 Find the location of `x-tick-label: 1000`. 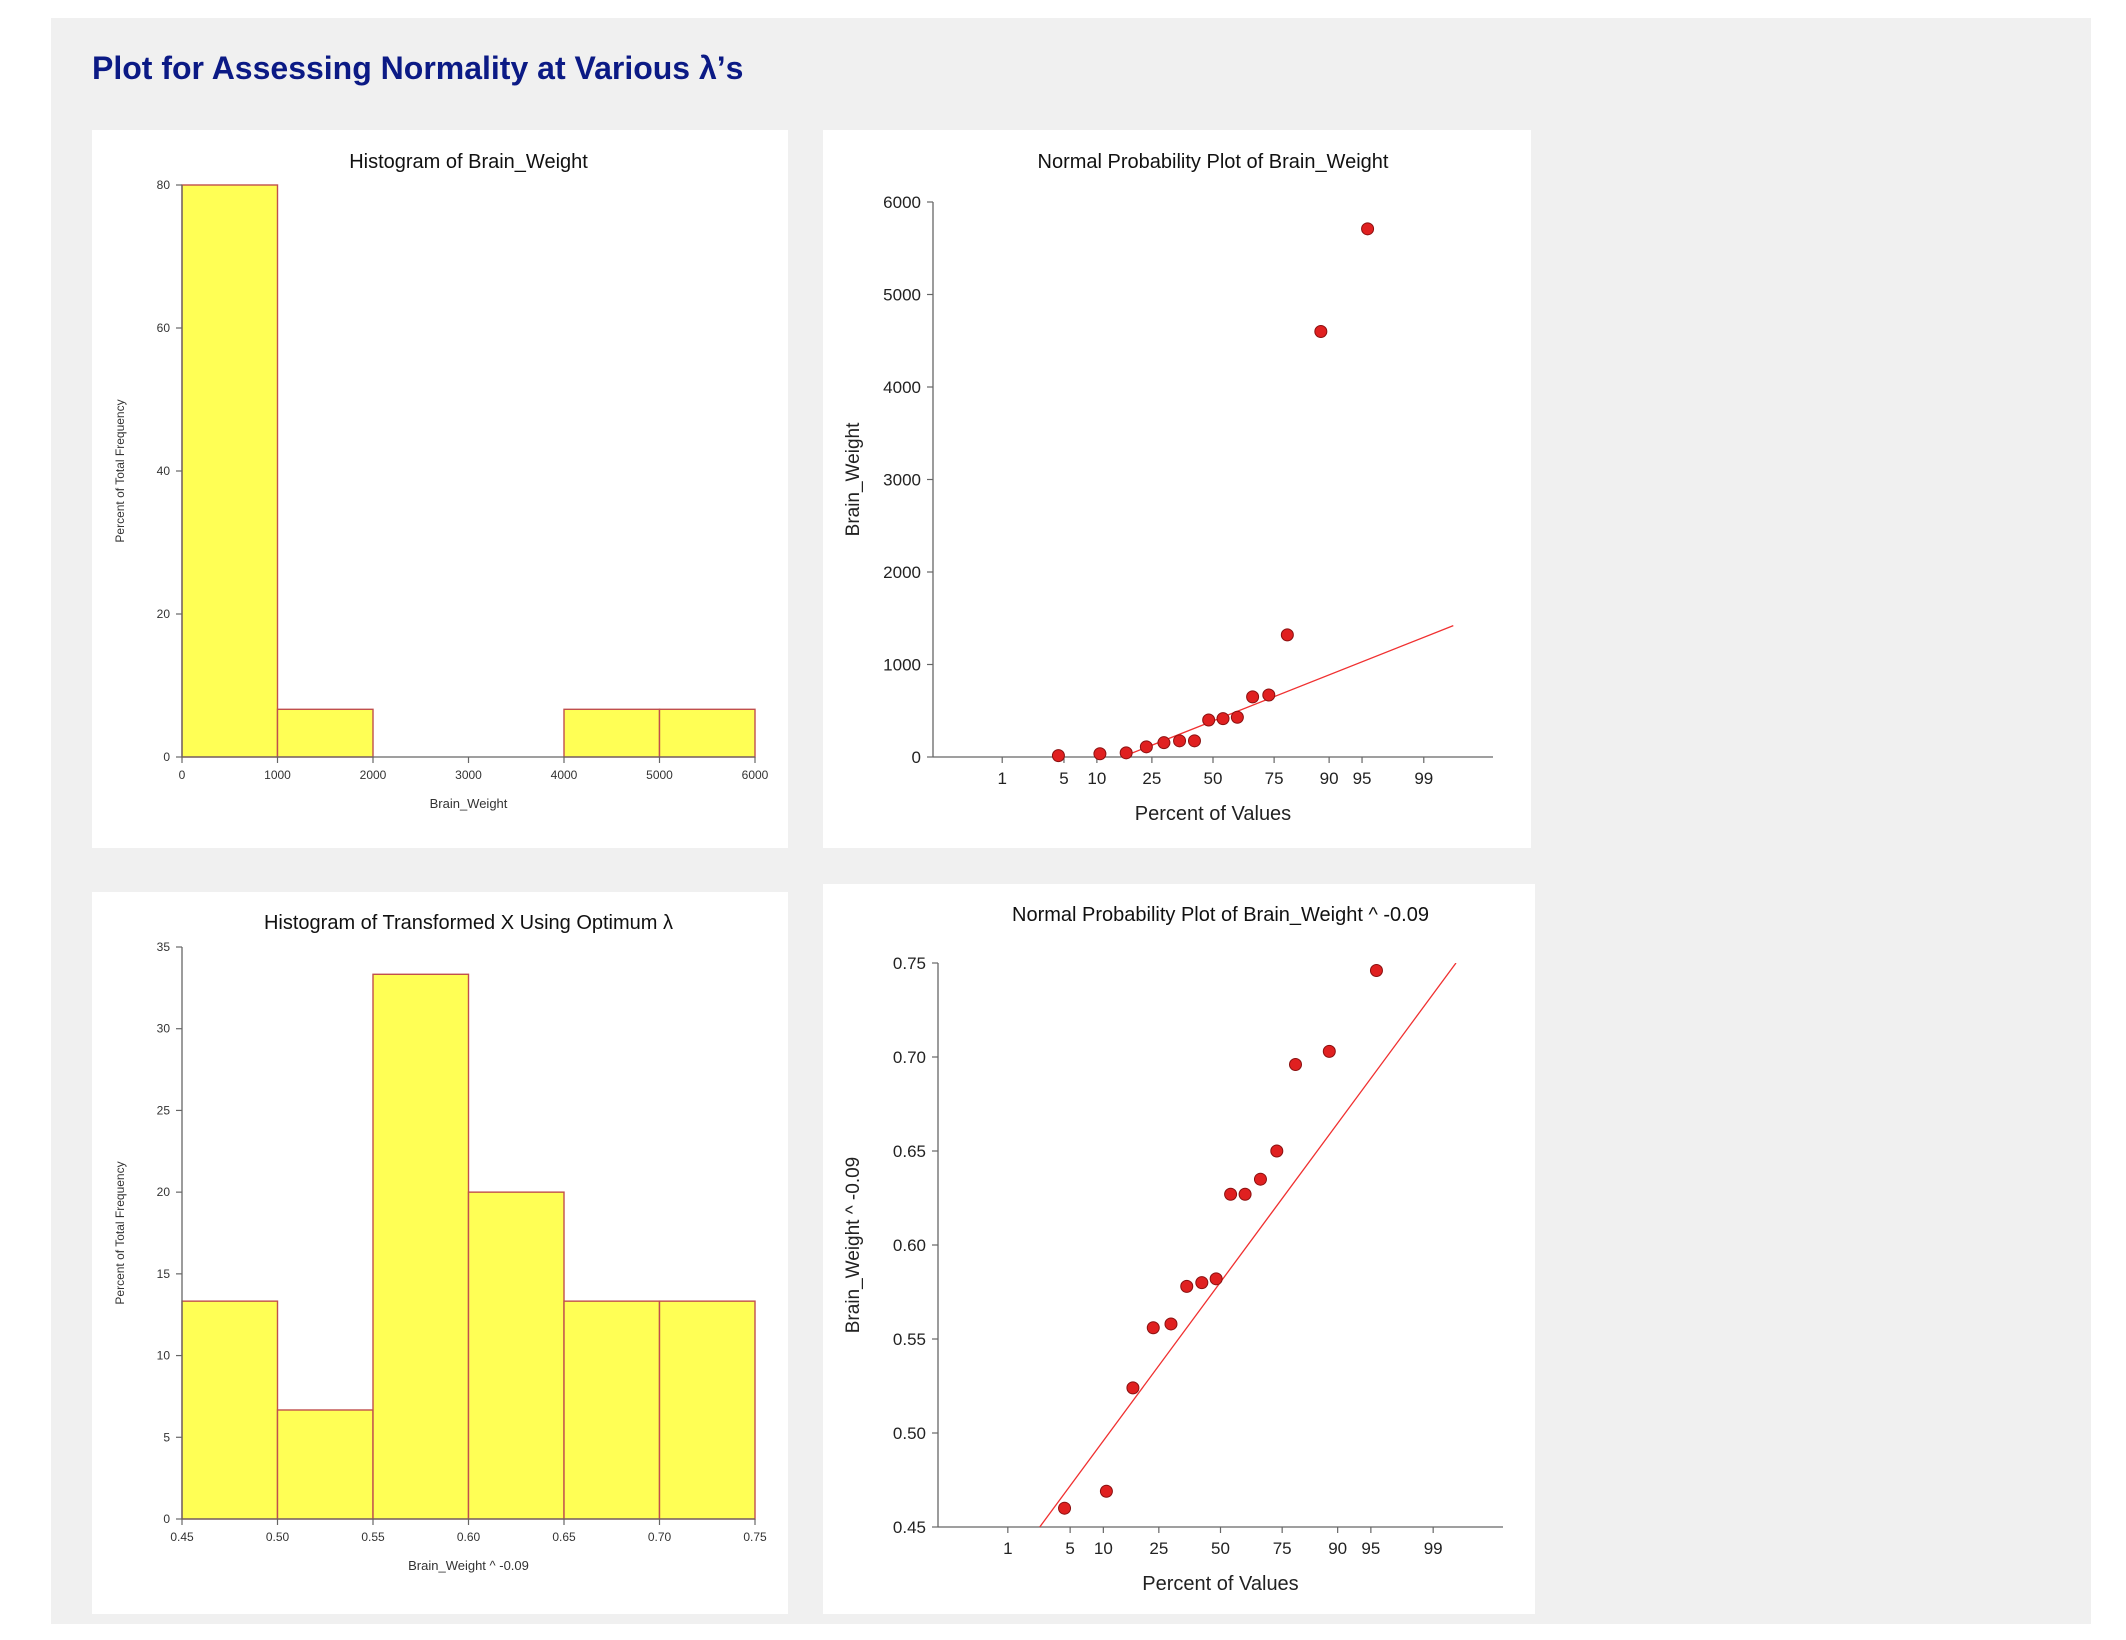

x-tick-label: 1000 is located at coordinates (277, 775).